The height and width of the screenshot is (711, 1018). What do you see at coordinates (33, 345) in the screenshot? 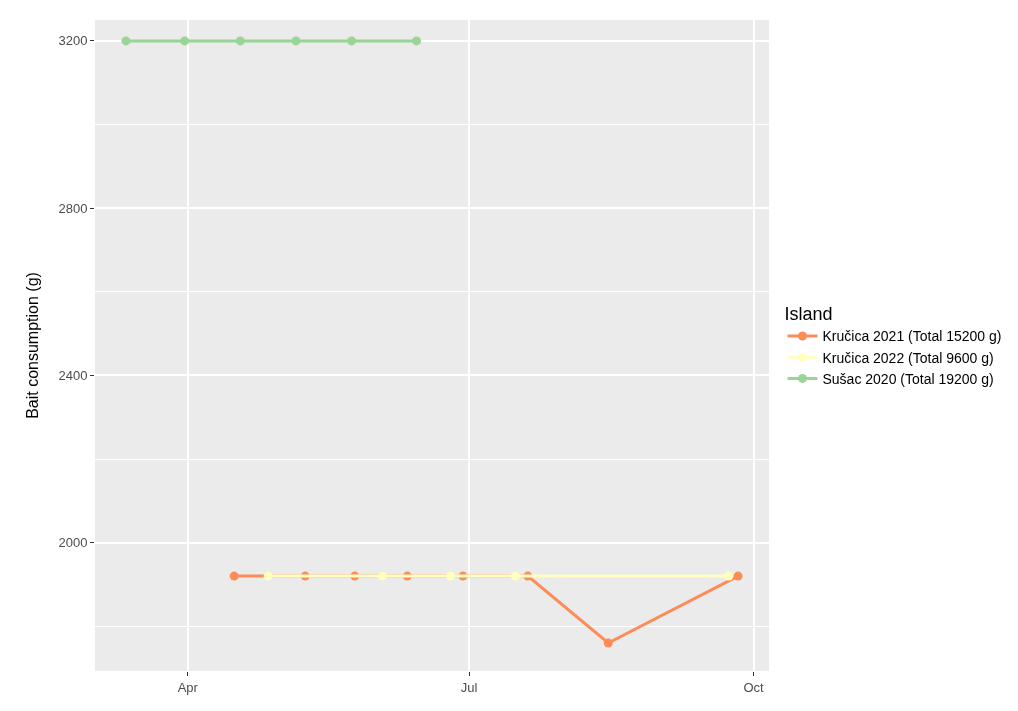
I see `y-axis-title: Bait consumption (g)` at bounding box center [33, 345].